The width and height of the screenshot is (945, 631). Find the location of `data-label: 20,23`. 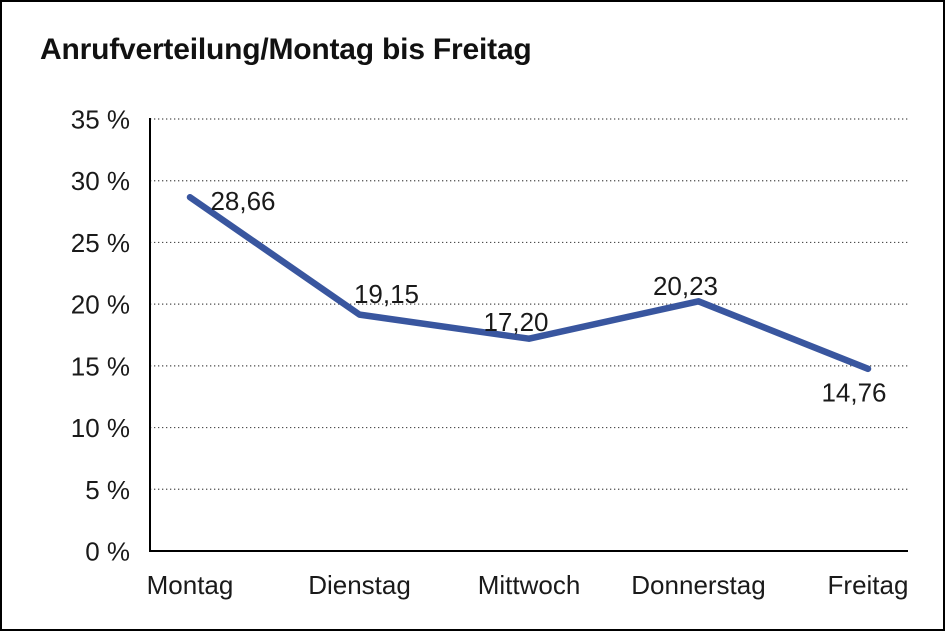

data-label: 20,23 is located at coordinates (685, 286).